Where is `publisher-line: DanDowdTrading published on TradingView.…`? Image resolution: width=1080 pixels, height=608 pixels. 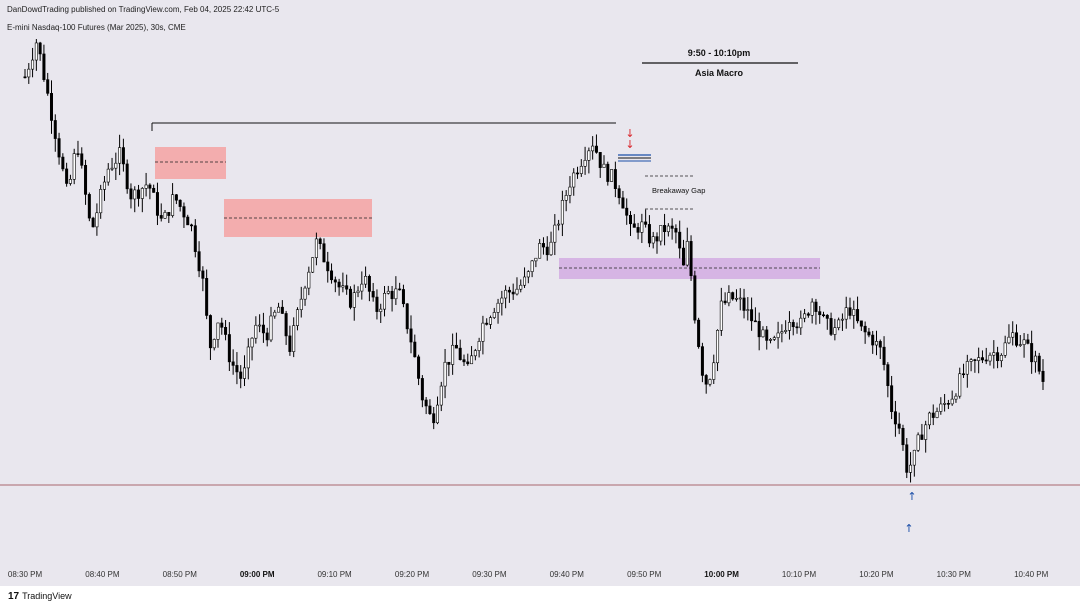 publisher-line: DanDowdTrading published on TradingView.… is located at coordinates (143, 9).